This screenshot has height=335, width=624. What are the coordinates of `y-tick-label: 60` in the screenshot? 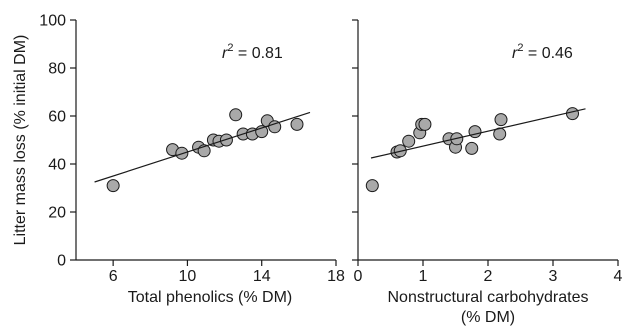 It's located at (57, 117).